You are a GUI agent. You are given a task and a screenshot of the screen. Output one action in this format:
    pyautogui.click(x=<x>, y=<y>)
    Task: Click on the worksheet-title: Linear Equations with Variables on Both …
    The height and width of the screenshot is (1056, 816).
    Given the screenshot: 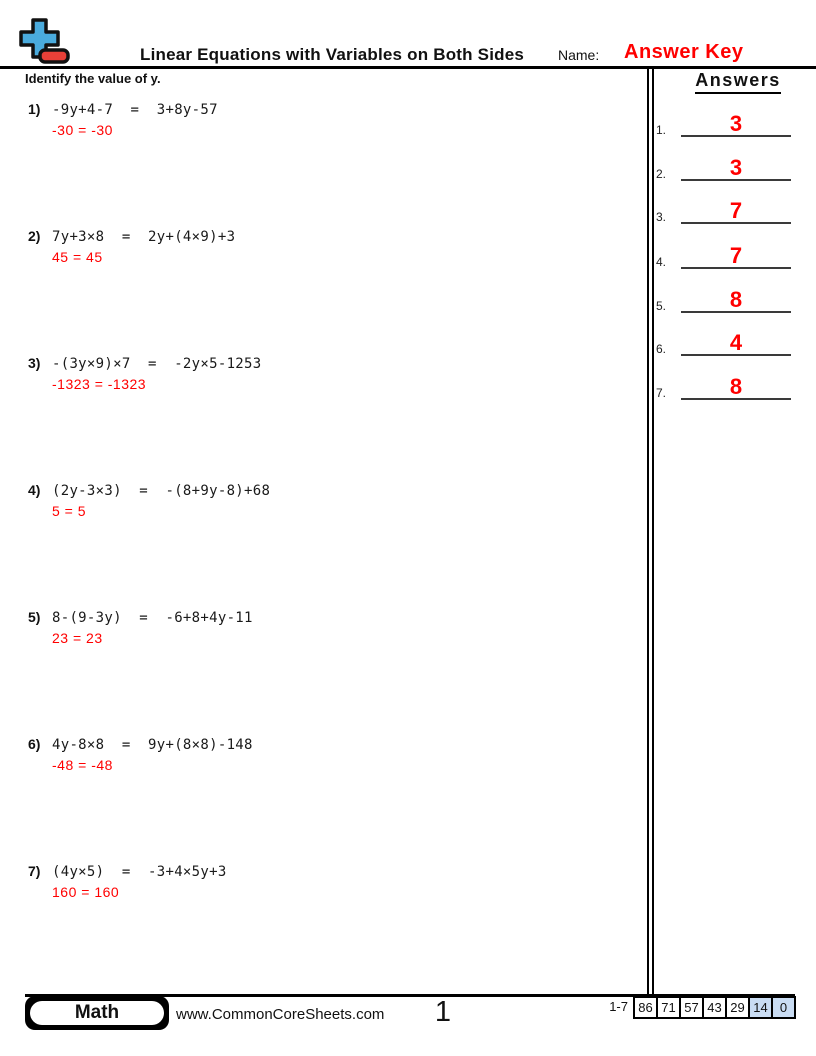 What is the action you would take?
    pyautogui.click(x=332, y=54)
    